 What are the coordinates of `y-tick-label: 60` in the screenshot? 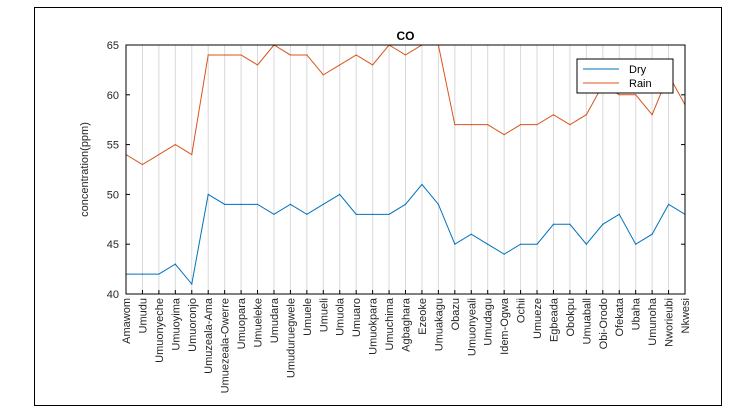 It's located at (113, 96).